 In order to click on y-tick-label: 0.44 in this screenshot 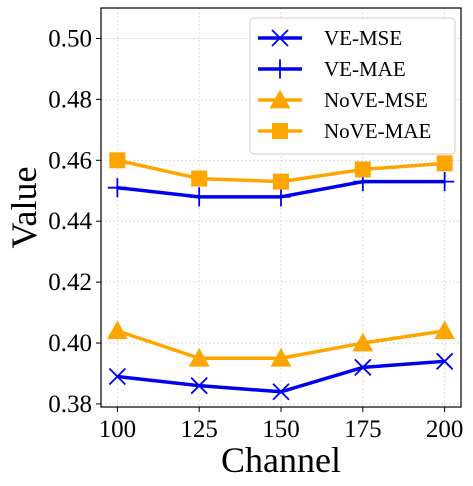, I will do `click(70, 221)`.